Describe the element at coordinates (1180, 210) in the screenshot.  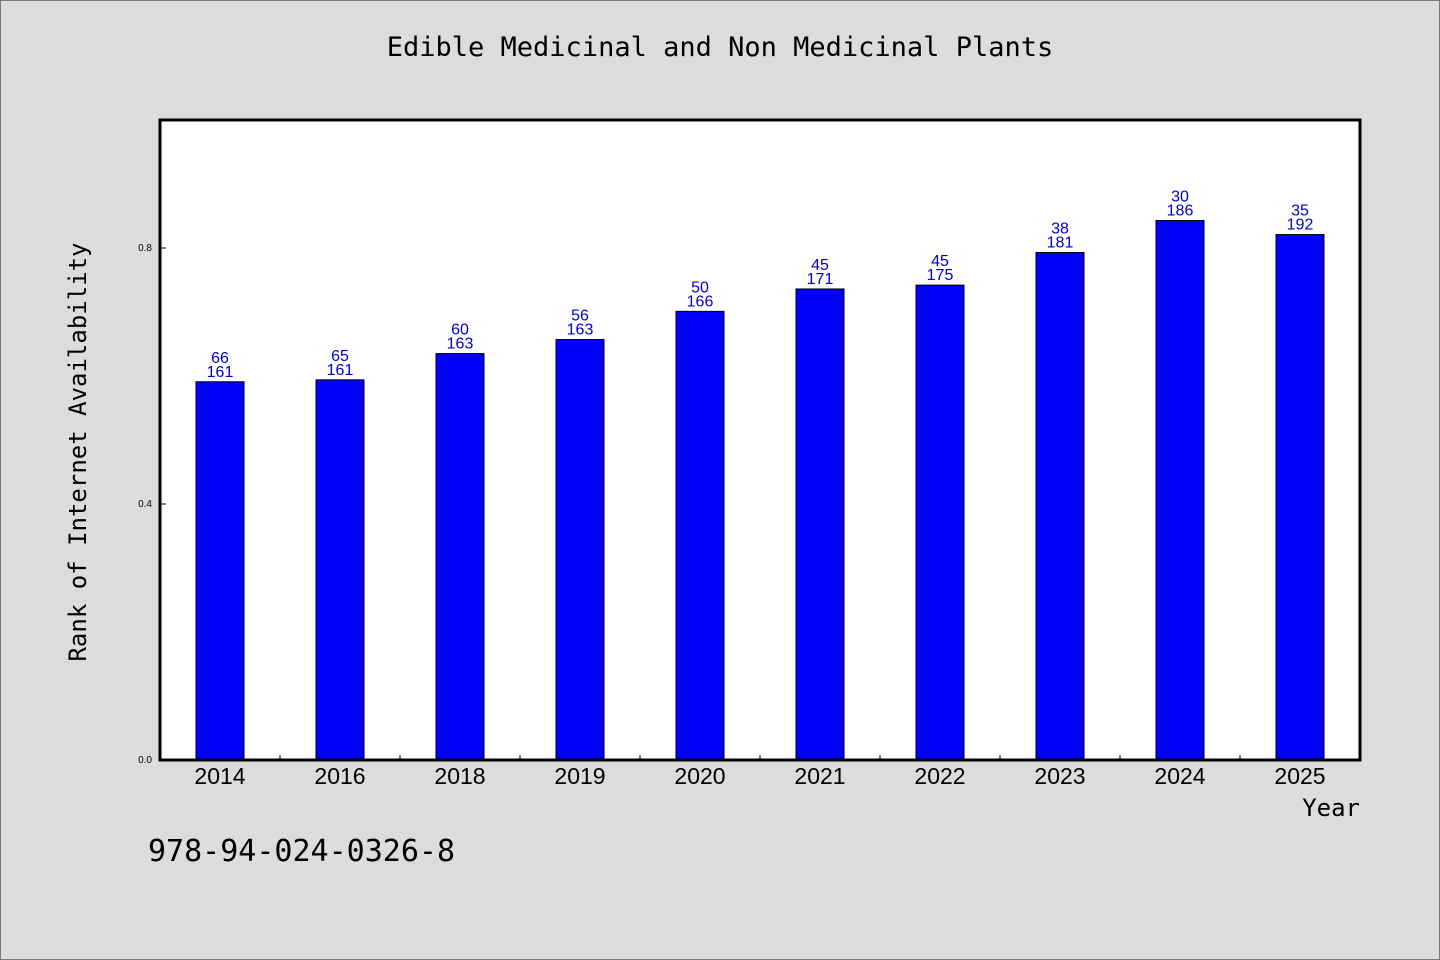
I see `data-label-bottom-2024: 186` at that location.